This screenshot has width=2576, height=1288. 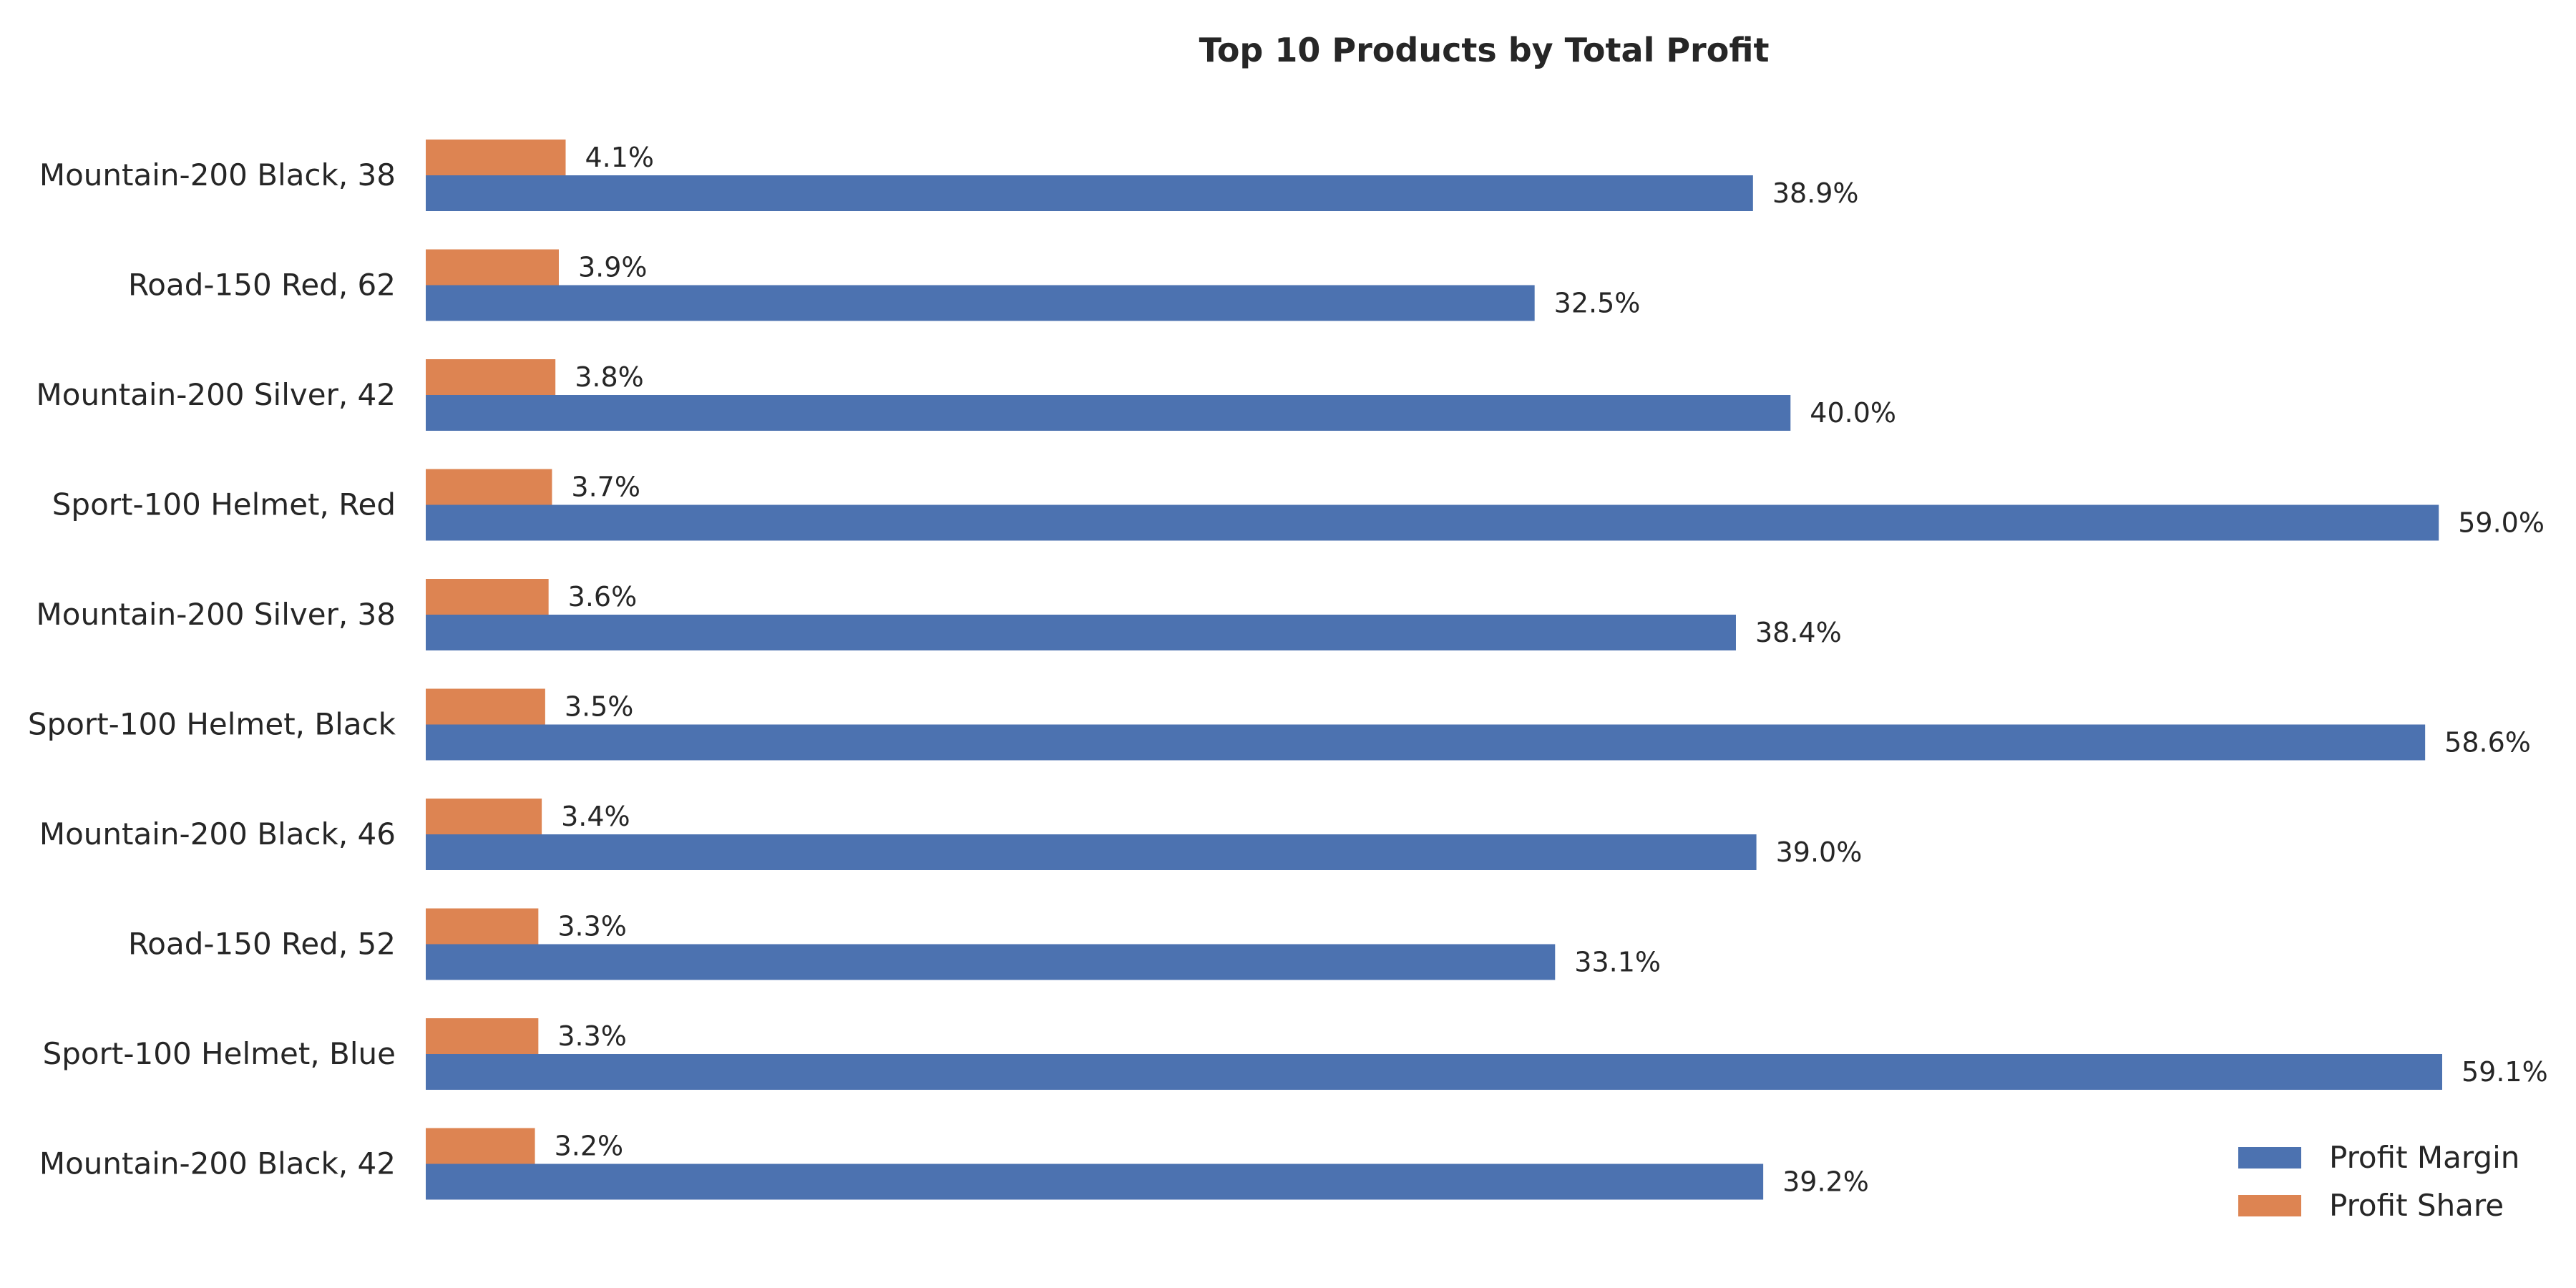 I want to click on profit-share-value-label: 3.9%, so click(x=613, y=267).